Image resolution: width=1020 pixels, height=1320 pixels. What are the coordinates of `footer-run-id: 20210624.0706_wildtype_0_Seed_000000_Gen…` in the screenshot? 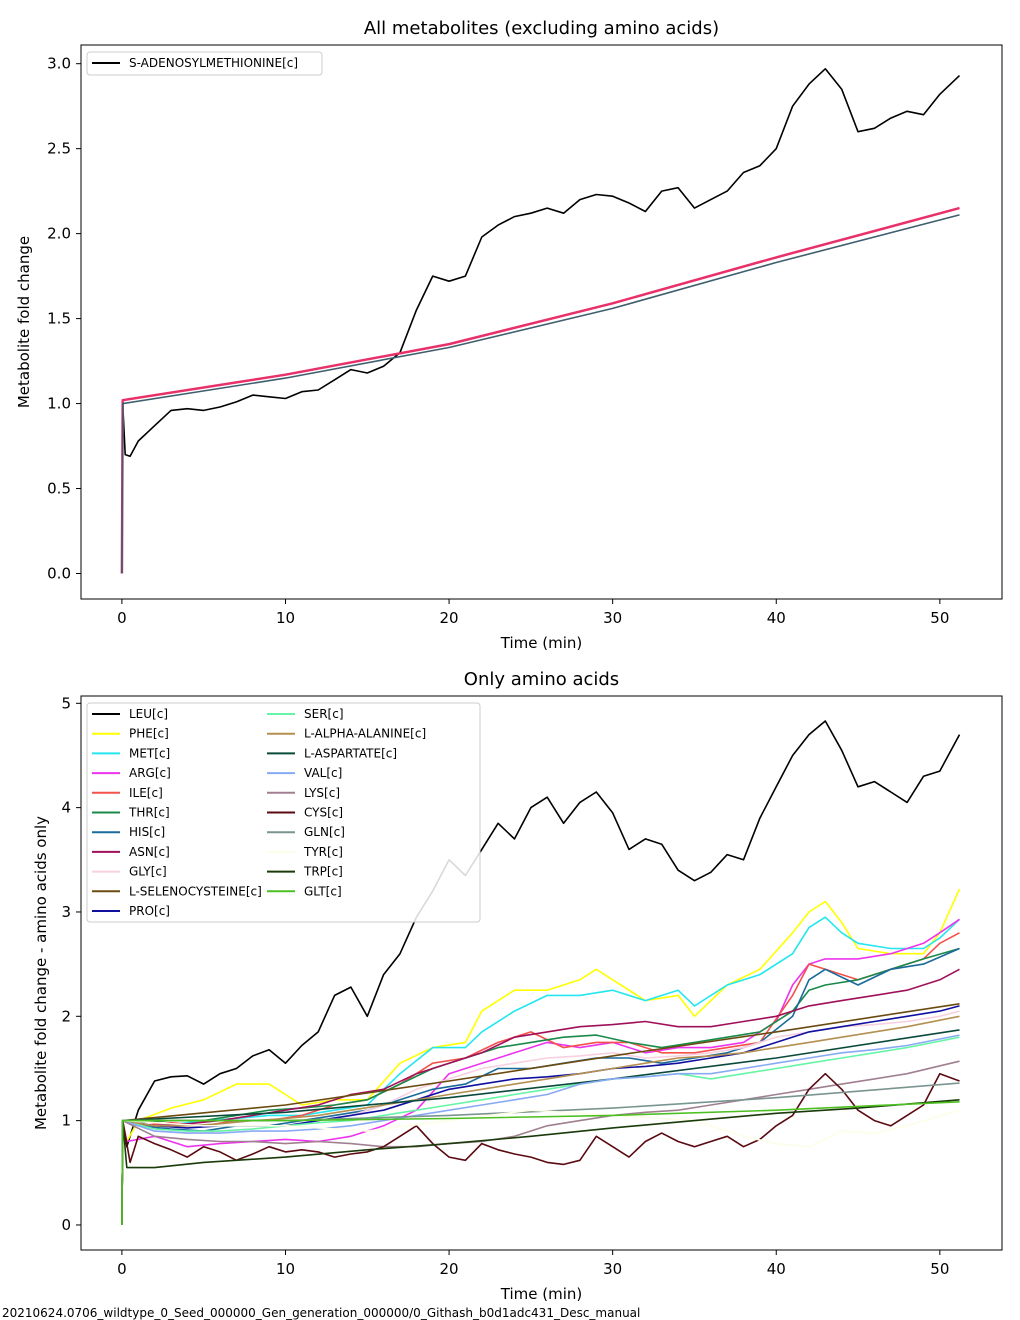 It's located at (321, 1313).